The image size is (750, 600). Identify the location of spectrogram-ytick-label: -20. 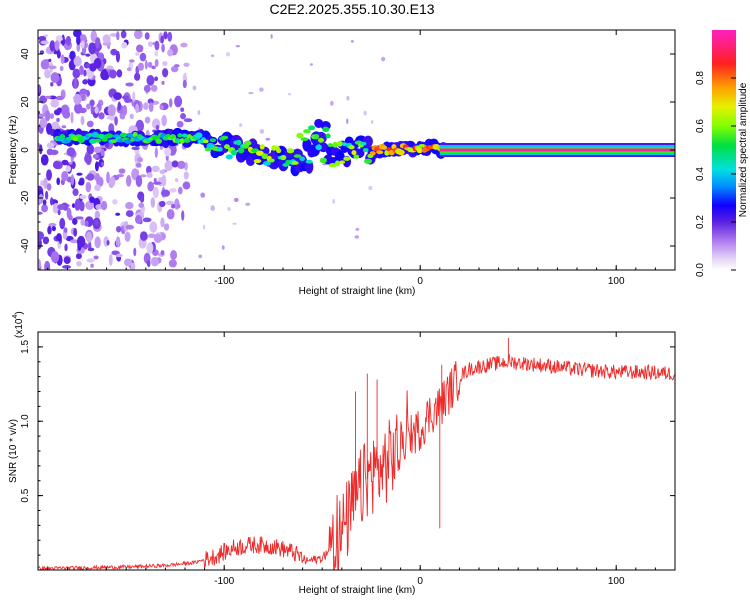
(25, 197).